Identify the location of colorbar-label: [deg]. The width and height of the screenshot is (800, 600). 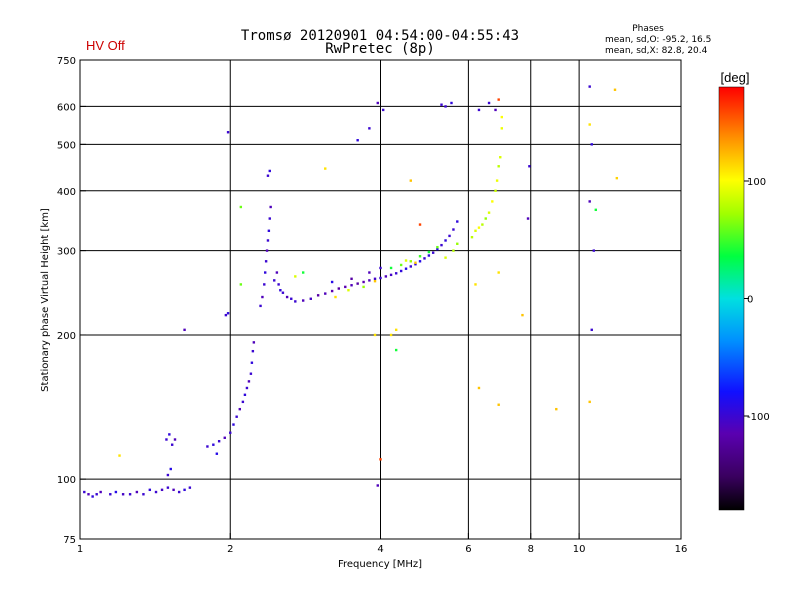
(735, 77).